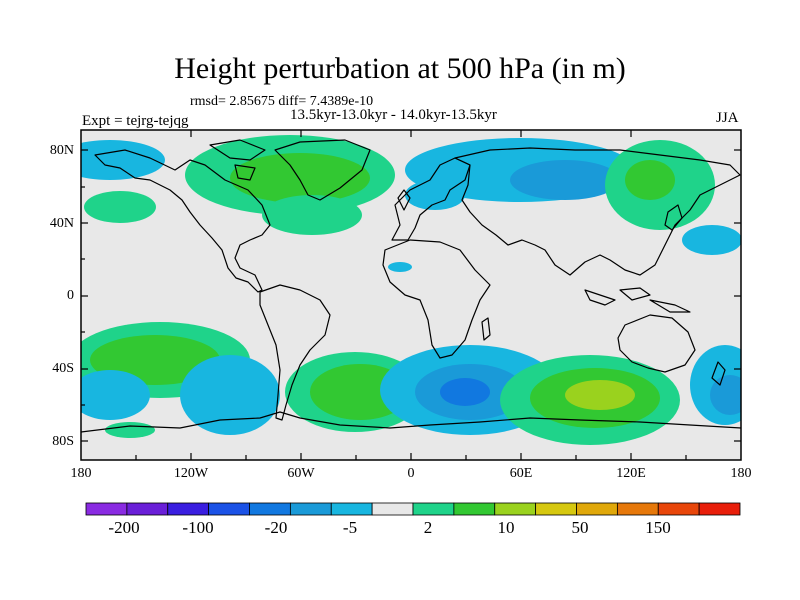  Describe the element at coordinates (191, 473) in the screenshot. I see `x-tick-label: 120W` at that location.